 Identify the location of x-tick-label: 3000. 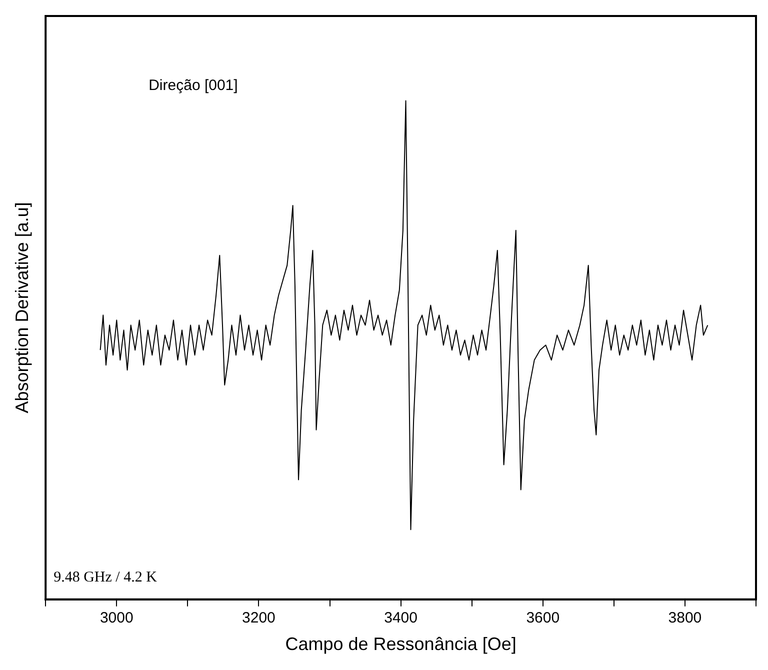
(117, 618).